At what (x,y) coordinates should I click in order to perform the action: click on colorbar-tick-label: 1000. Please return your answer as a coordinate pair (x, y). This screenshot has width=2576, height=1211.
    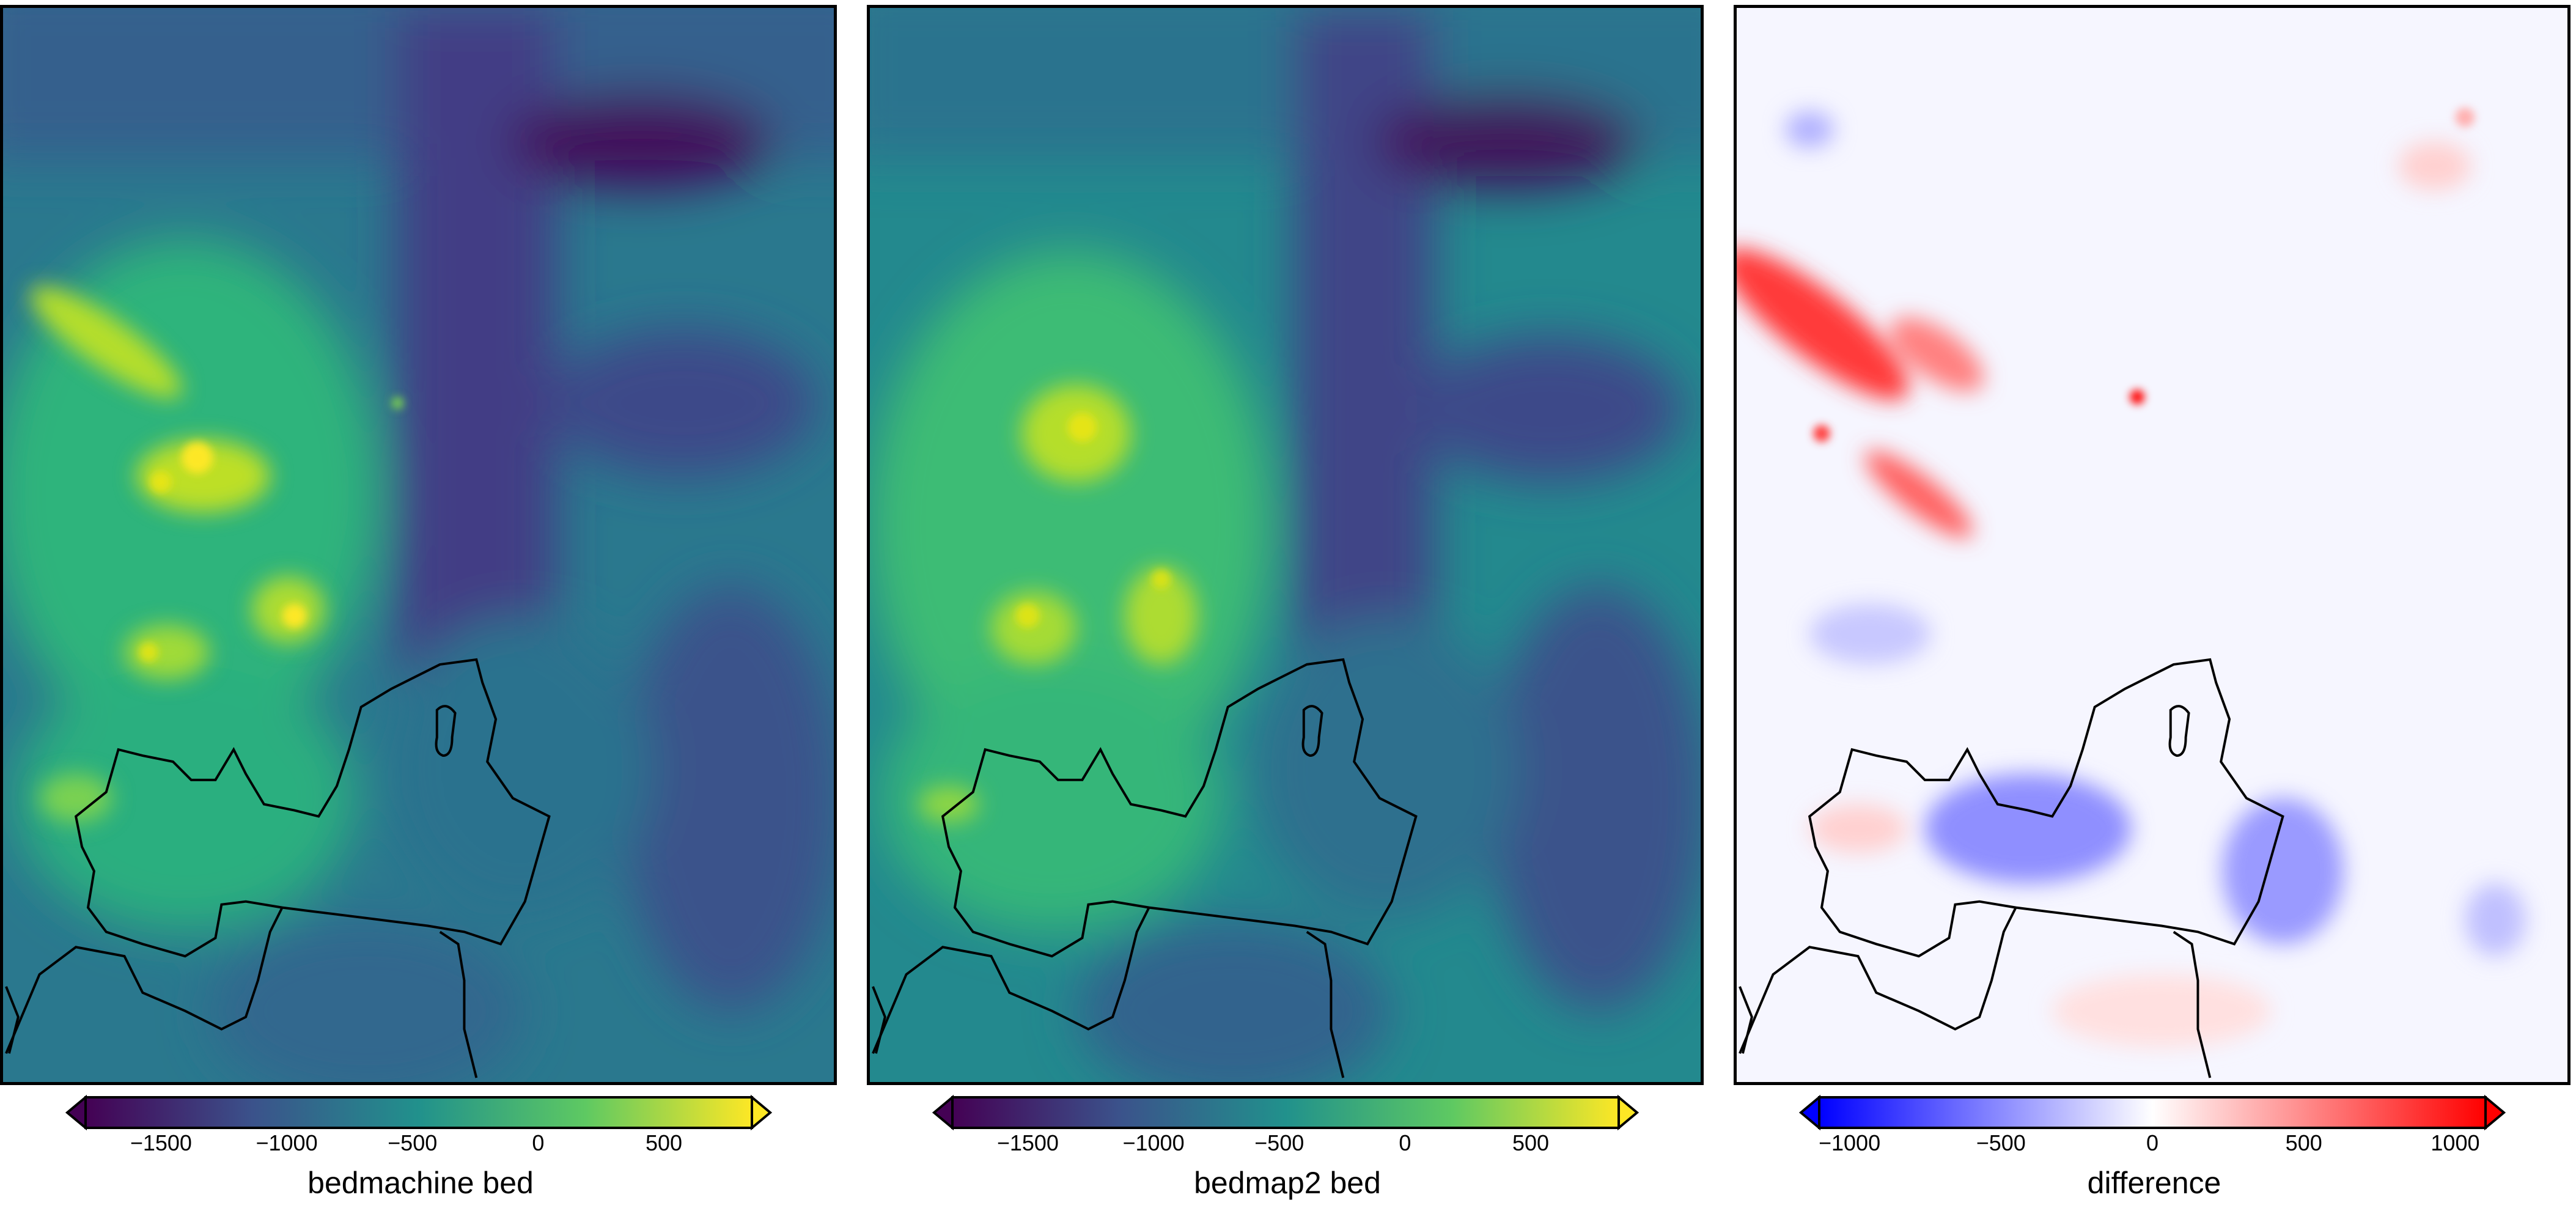
    Looking at the image, I should click on (2455, 1142).